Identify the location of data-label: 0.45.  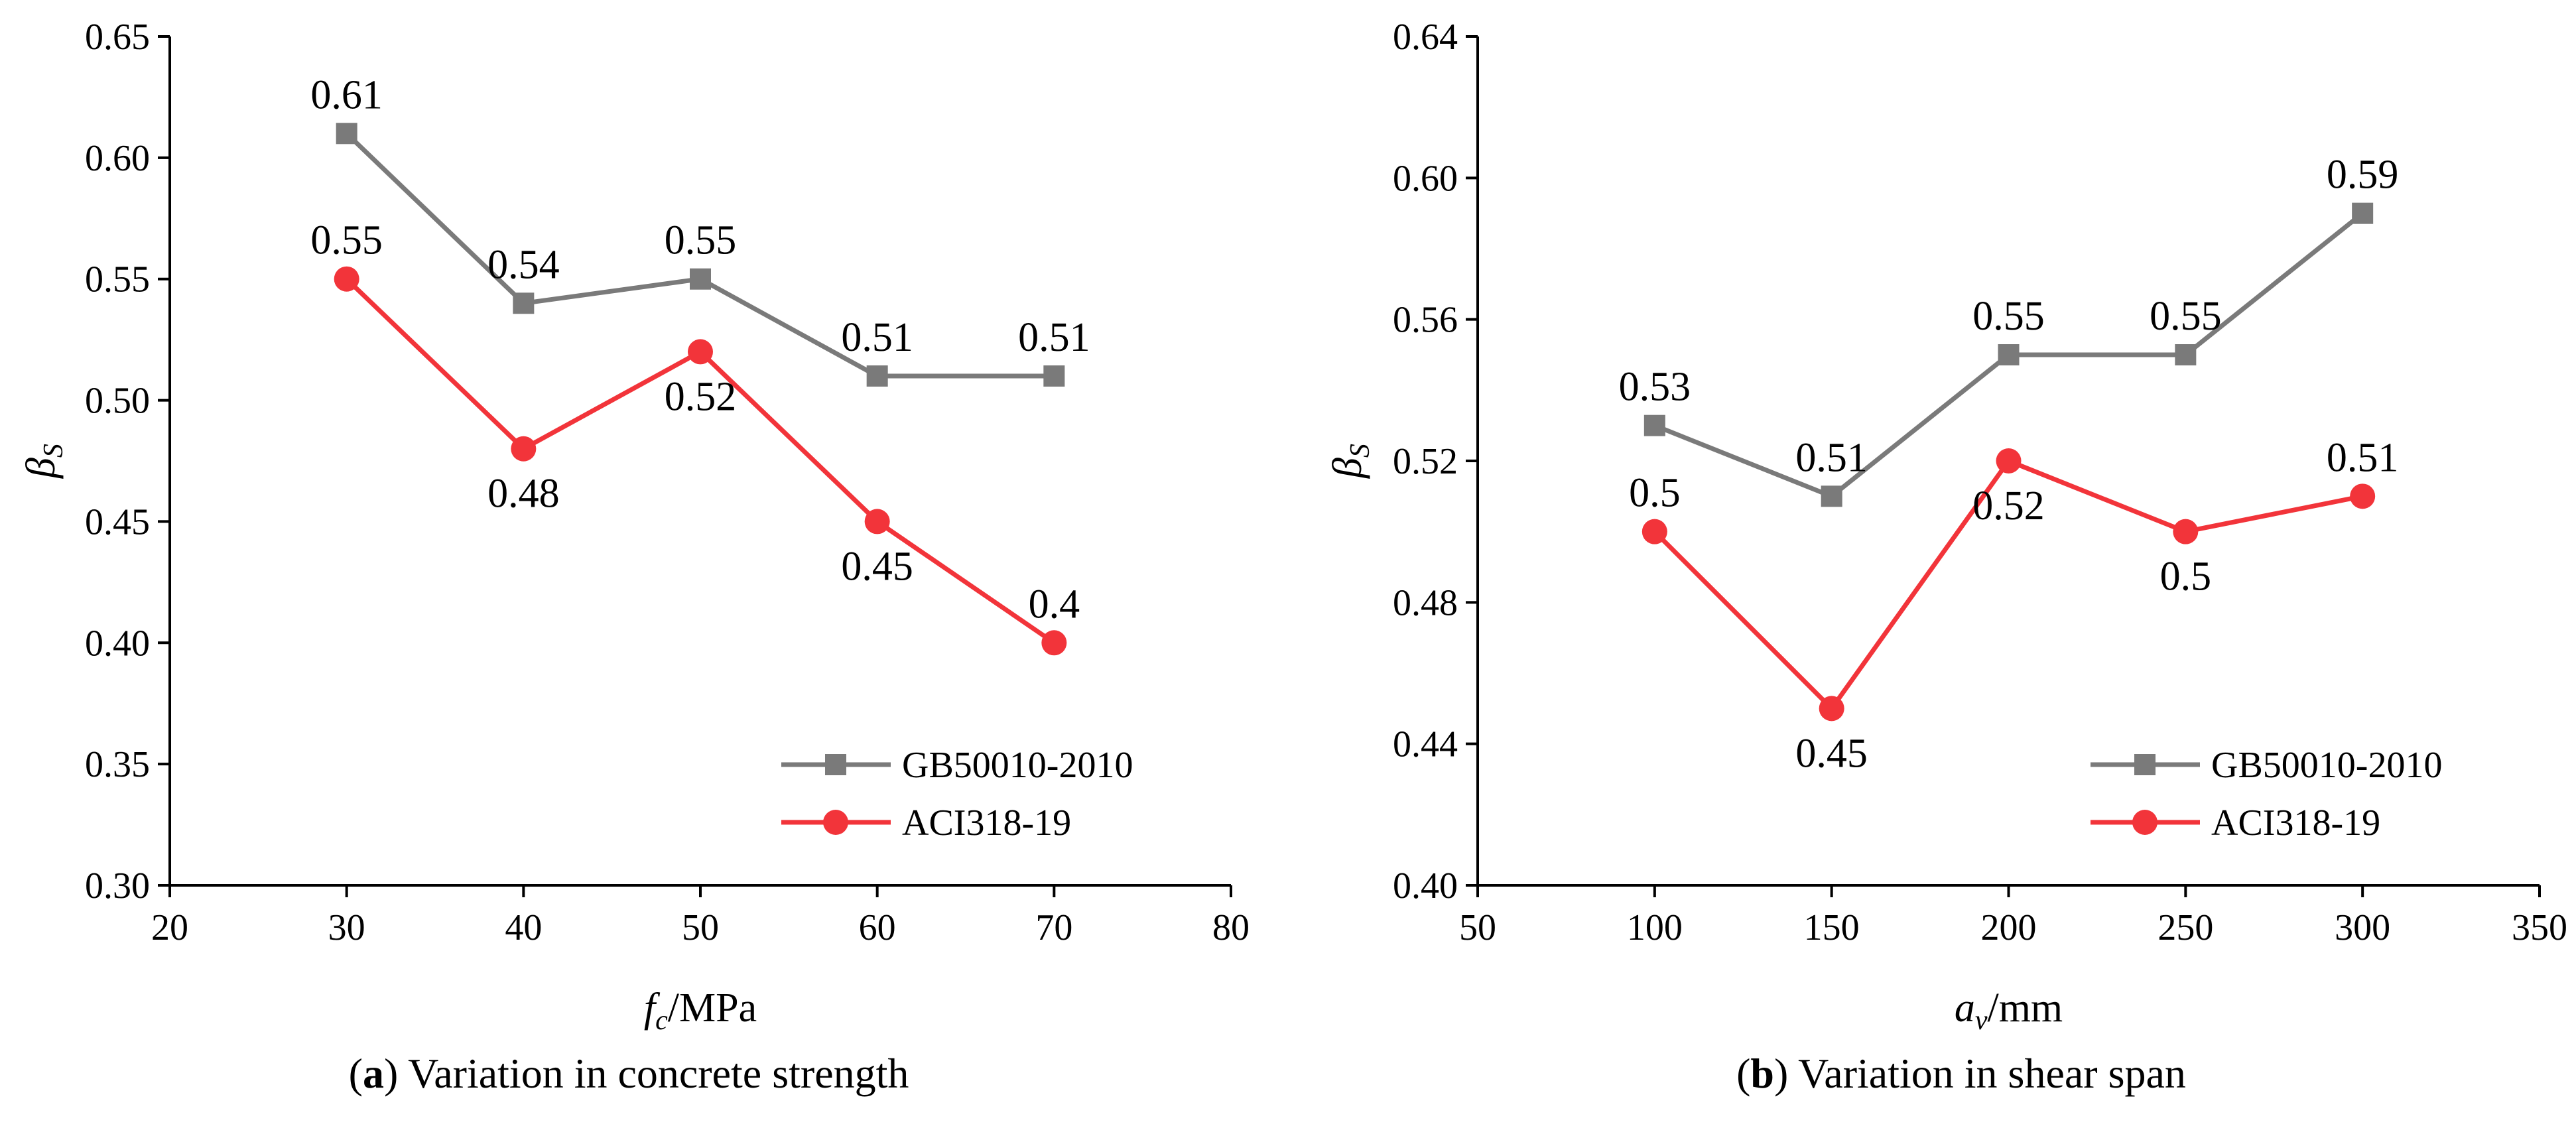
(877, 566).